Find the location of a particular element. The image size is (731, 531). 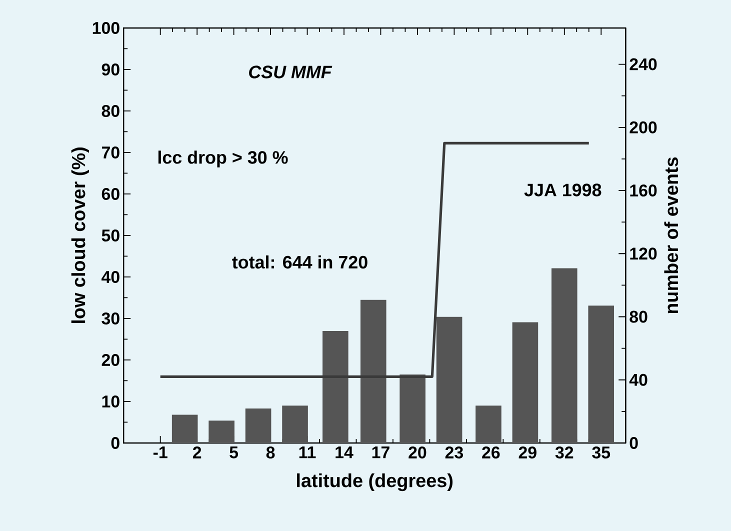

y2-tick-label: 0 is located at coordinates (634, 442).